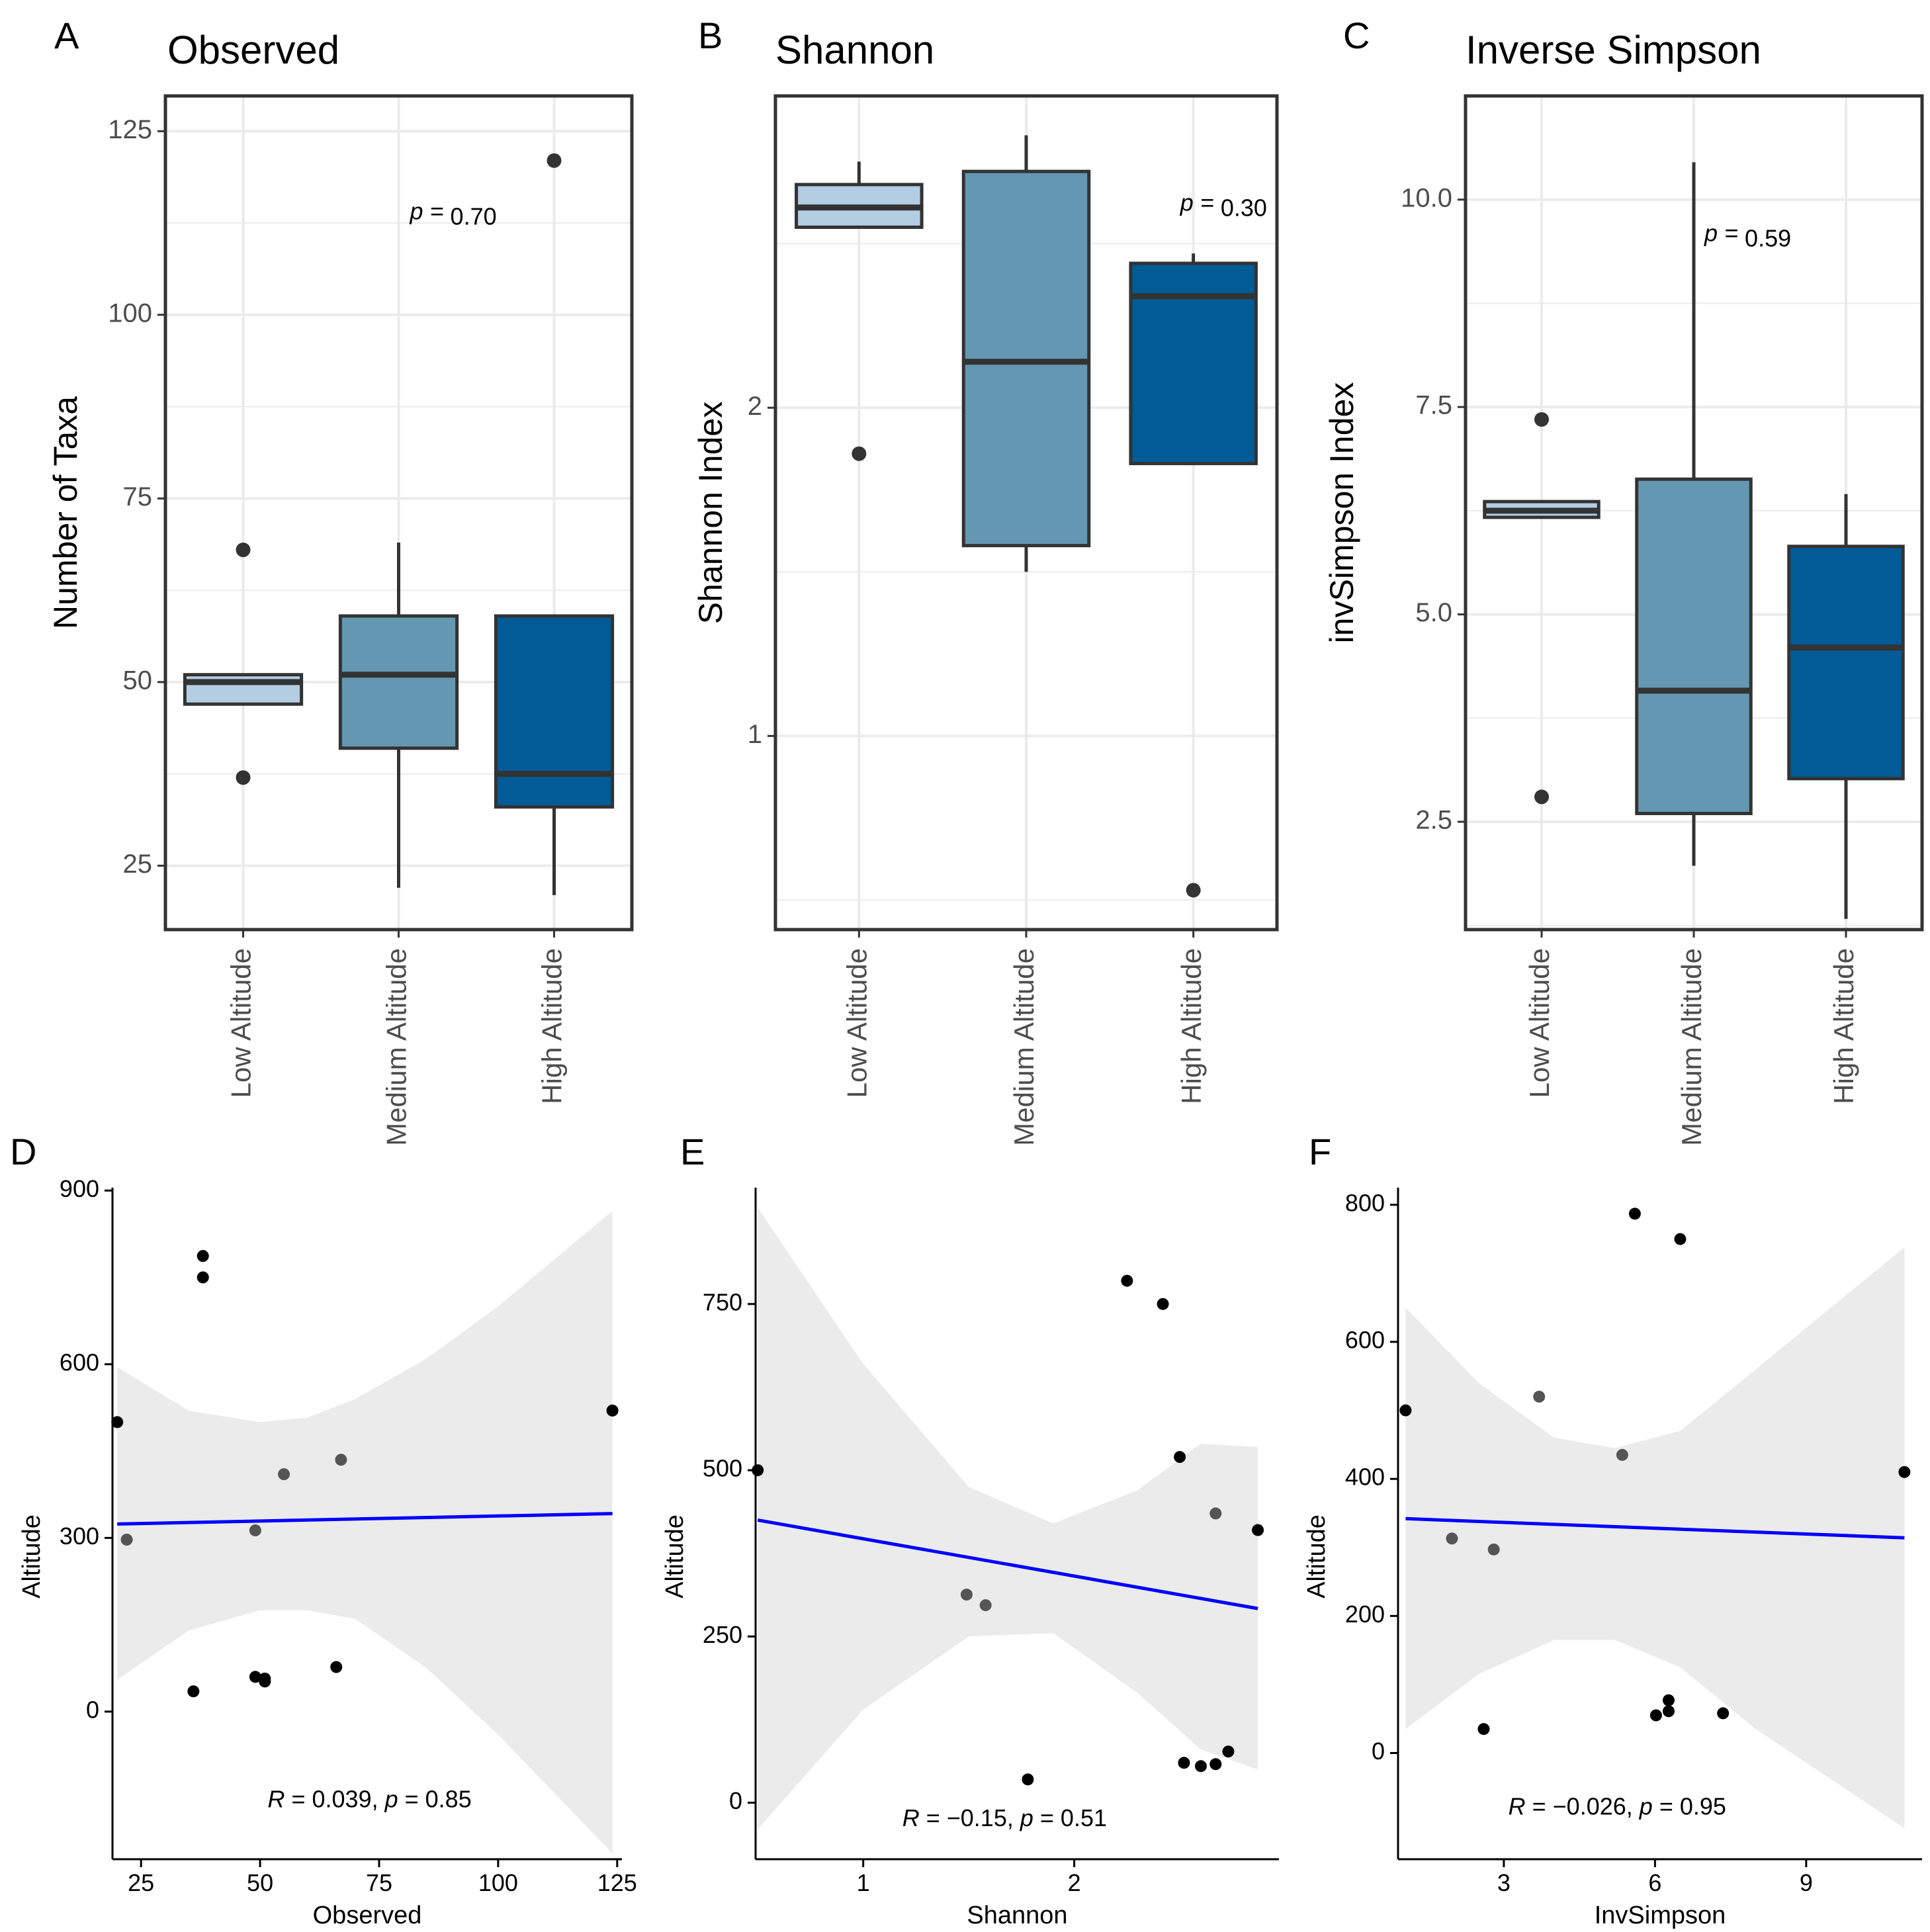 This screenshot has height=1932, width=1930. Describe the element at coordinates (1365, 1614) in the screenshot. I see `y-tick-label: 200` at that location.